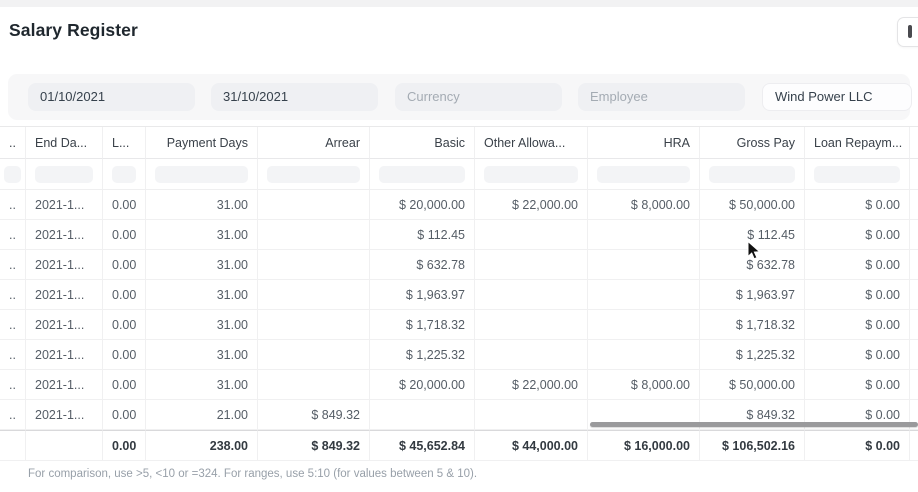  I want to click on column-header-payment_days: Payment Days, so click(202, 143).